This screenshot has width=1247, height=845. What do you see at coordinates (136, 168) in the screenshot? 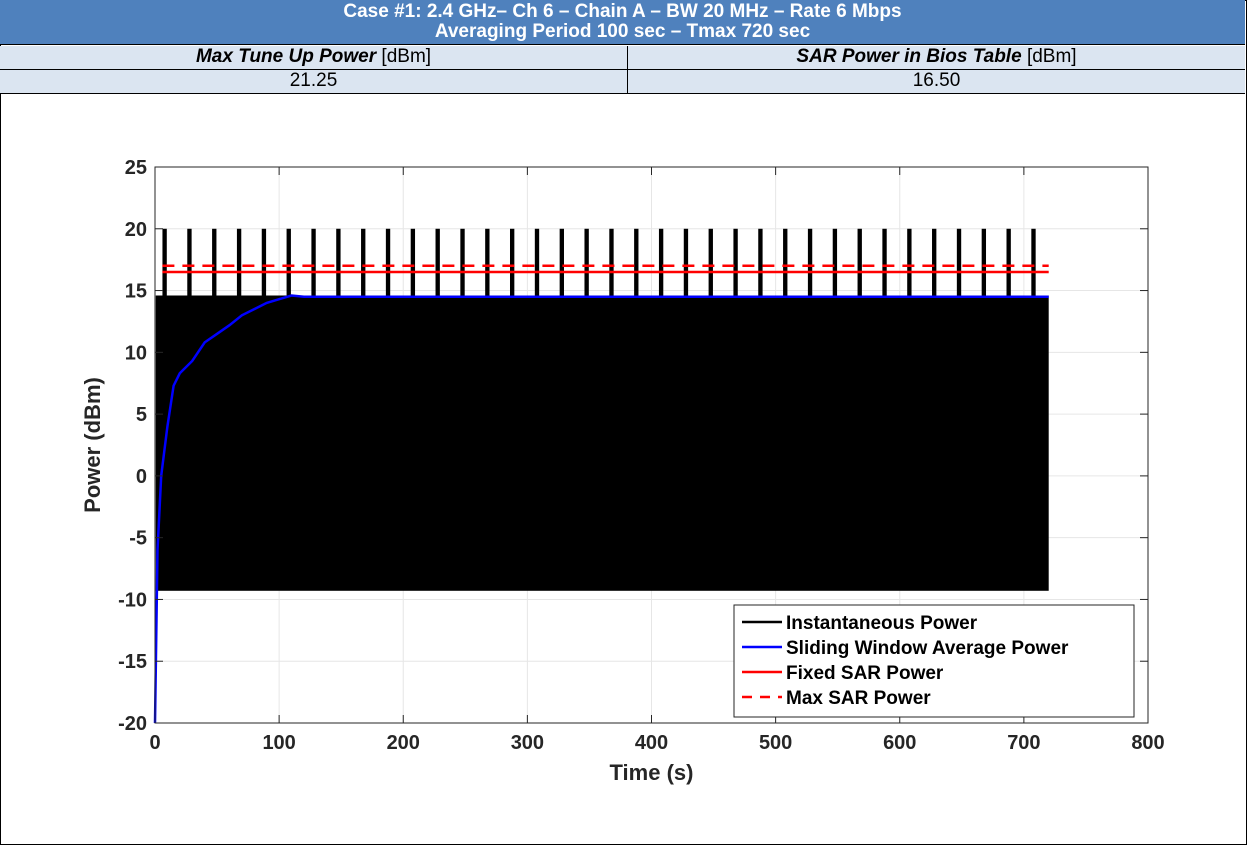
I see `y-tick-label: 25` at bounding box center [136, 168].